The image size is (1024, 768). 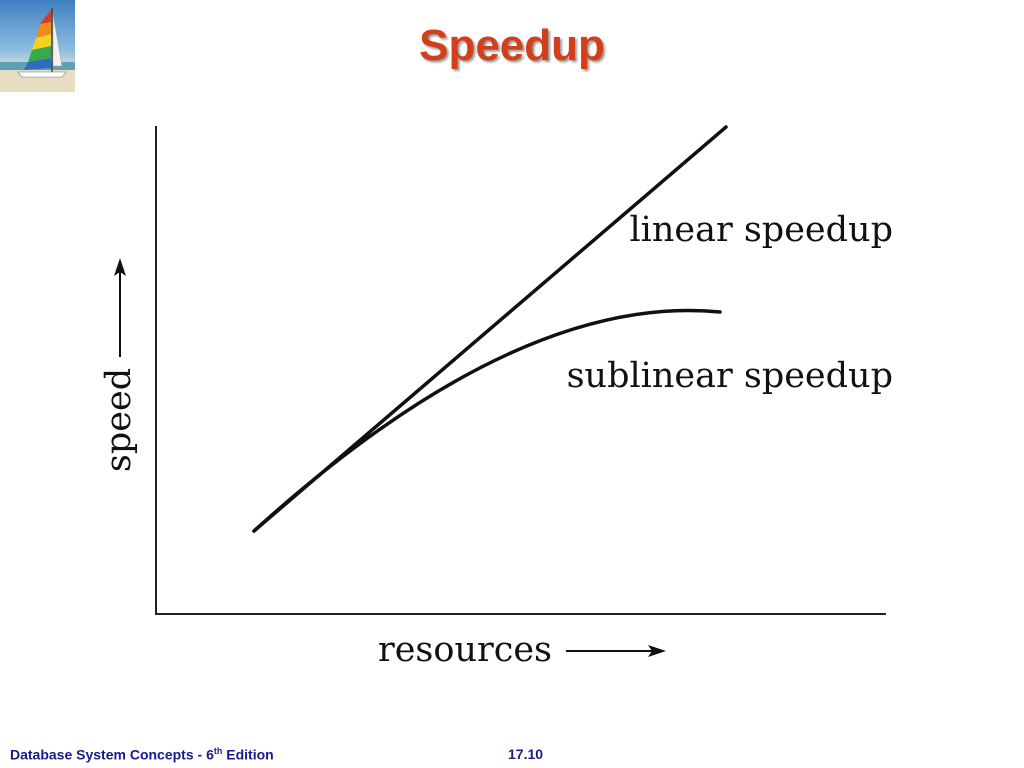 I want to click on footer-book-title: Database System Concepts - 6th Edition, so click(x=142, y=754).